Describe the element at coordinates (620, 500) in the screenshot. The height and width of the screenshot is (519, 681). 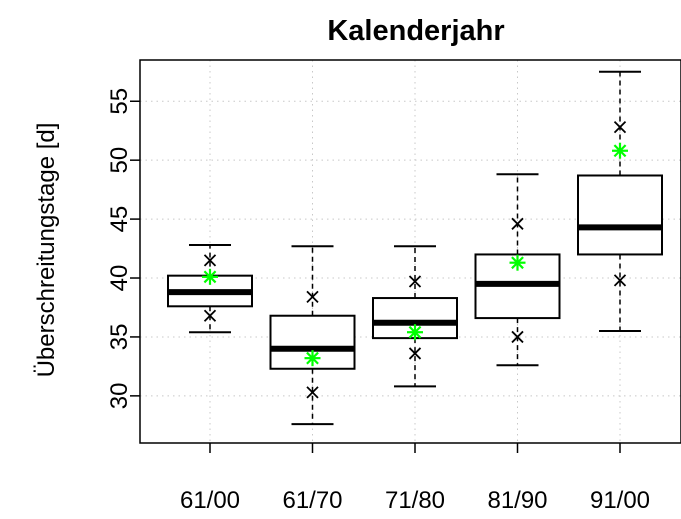
I see `x-tick-label: 91/00` at that location.